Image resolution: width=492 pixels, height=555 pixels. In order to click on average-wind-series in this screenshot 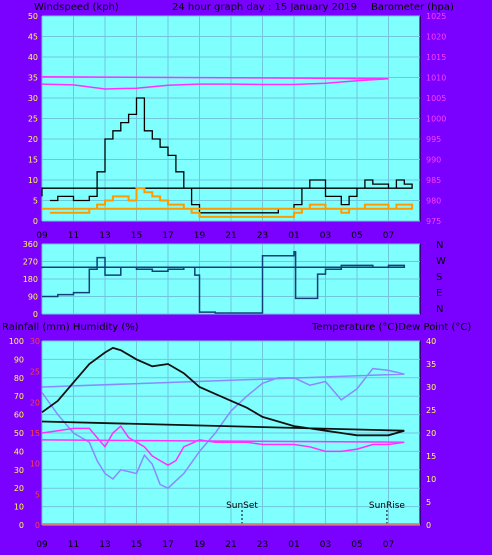, I will do `click(228, 202)`.